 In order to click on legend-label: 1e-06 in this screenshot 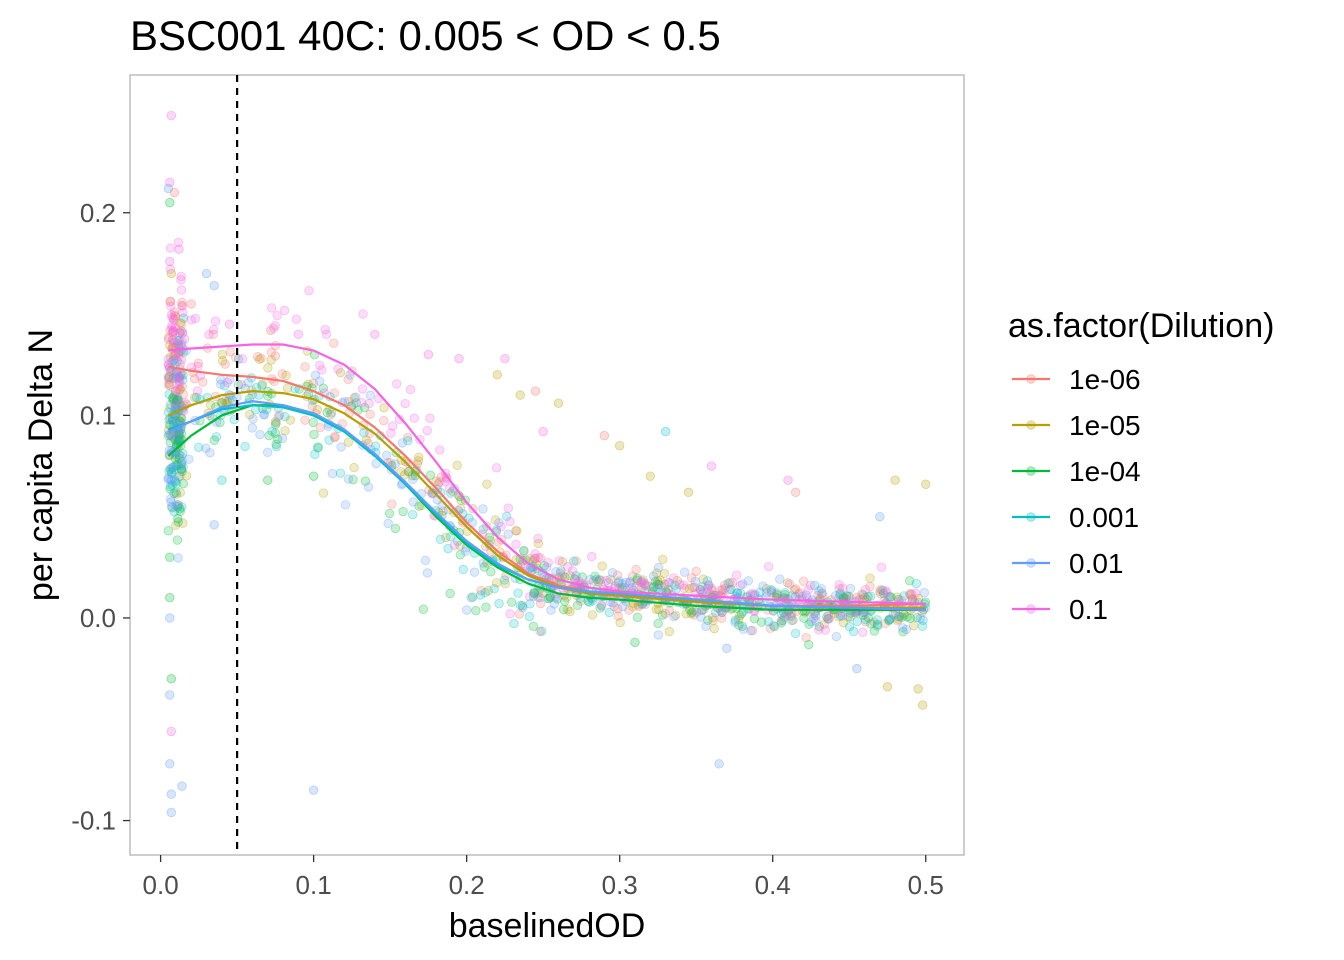, I will do `click(1105, 379)`.